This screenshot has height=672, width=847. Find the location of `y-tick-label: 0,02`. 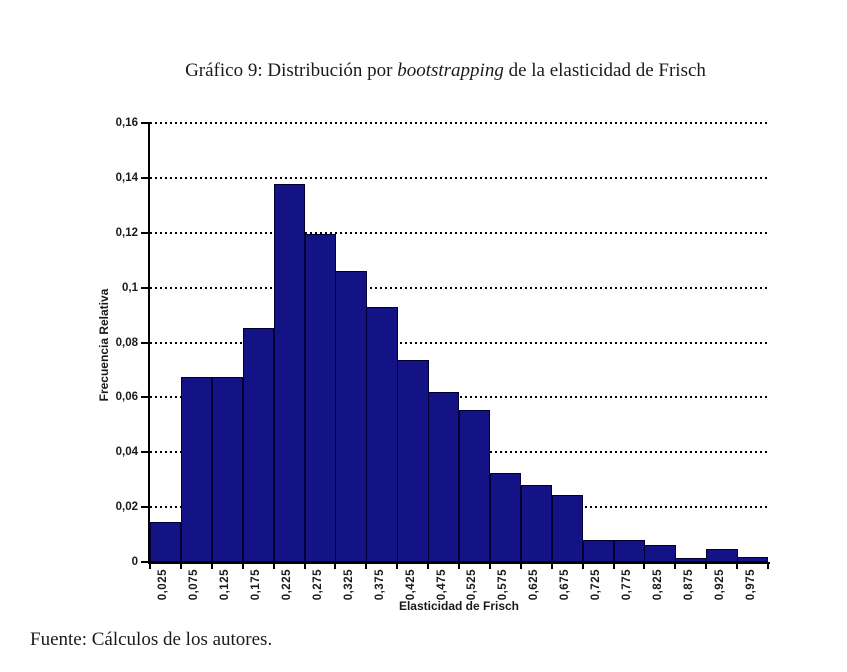

y-tick-label: 0,02 is located at coordinates (126, 507).